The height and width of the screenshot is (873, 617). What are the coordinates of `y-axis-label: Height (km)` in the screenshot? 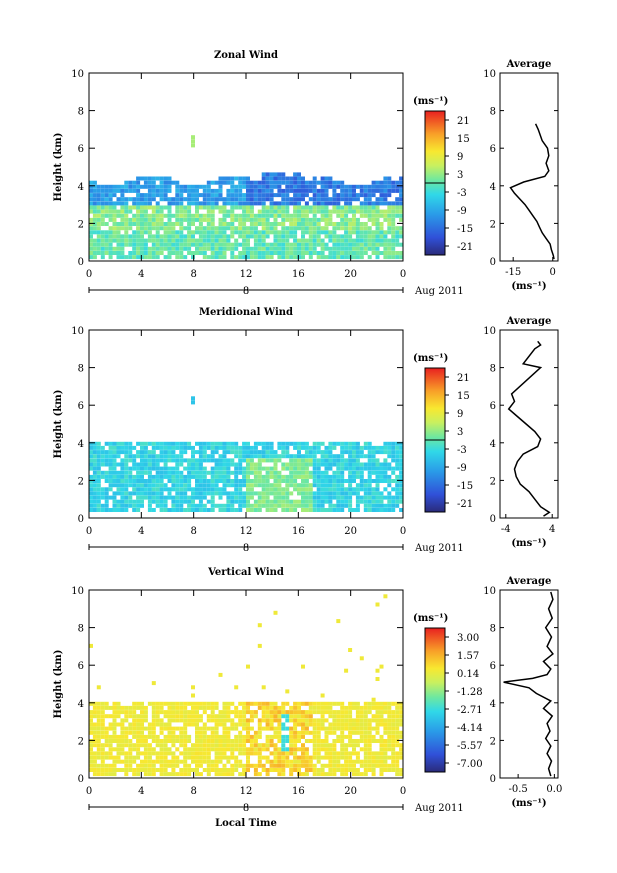 It's located at (58, 424).